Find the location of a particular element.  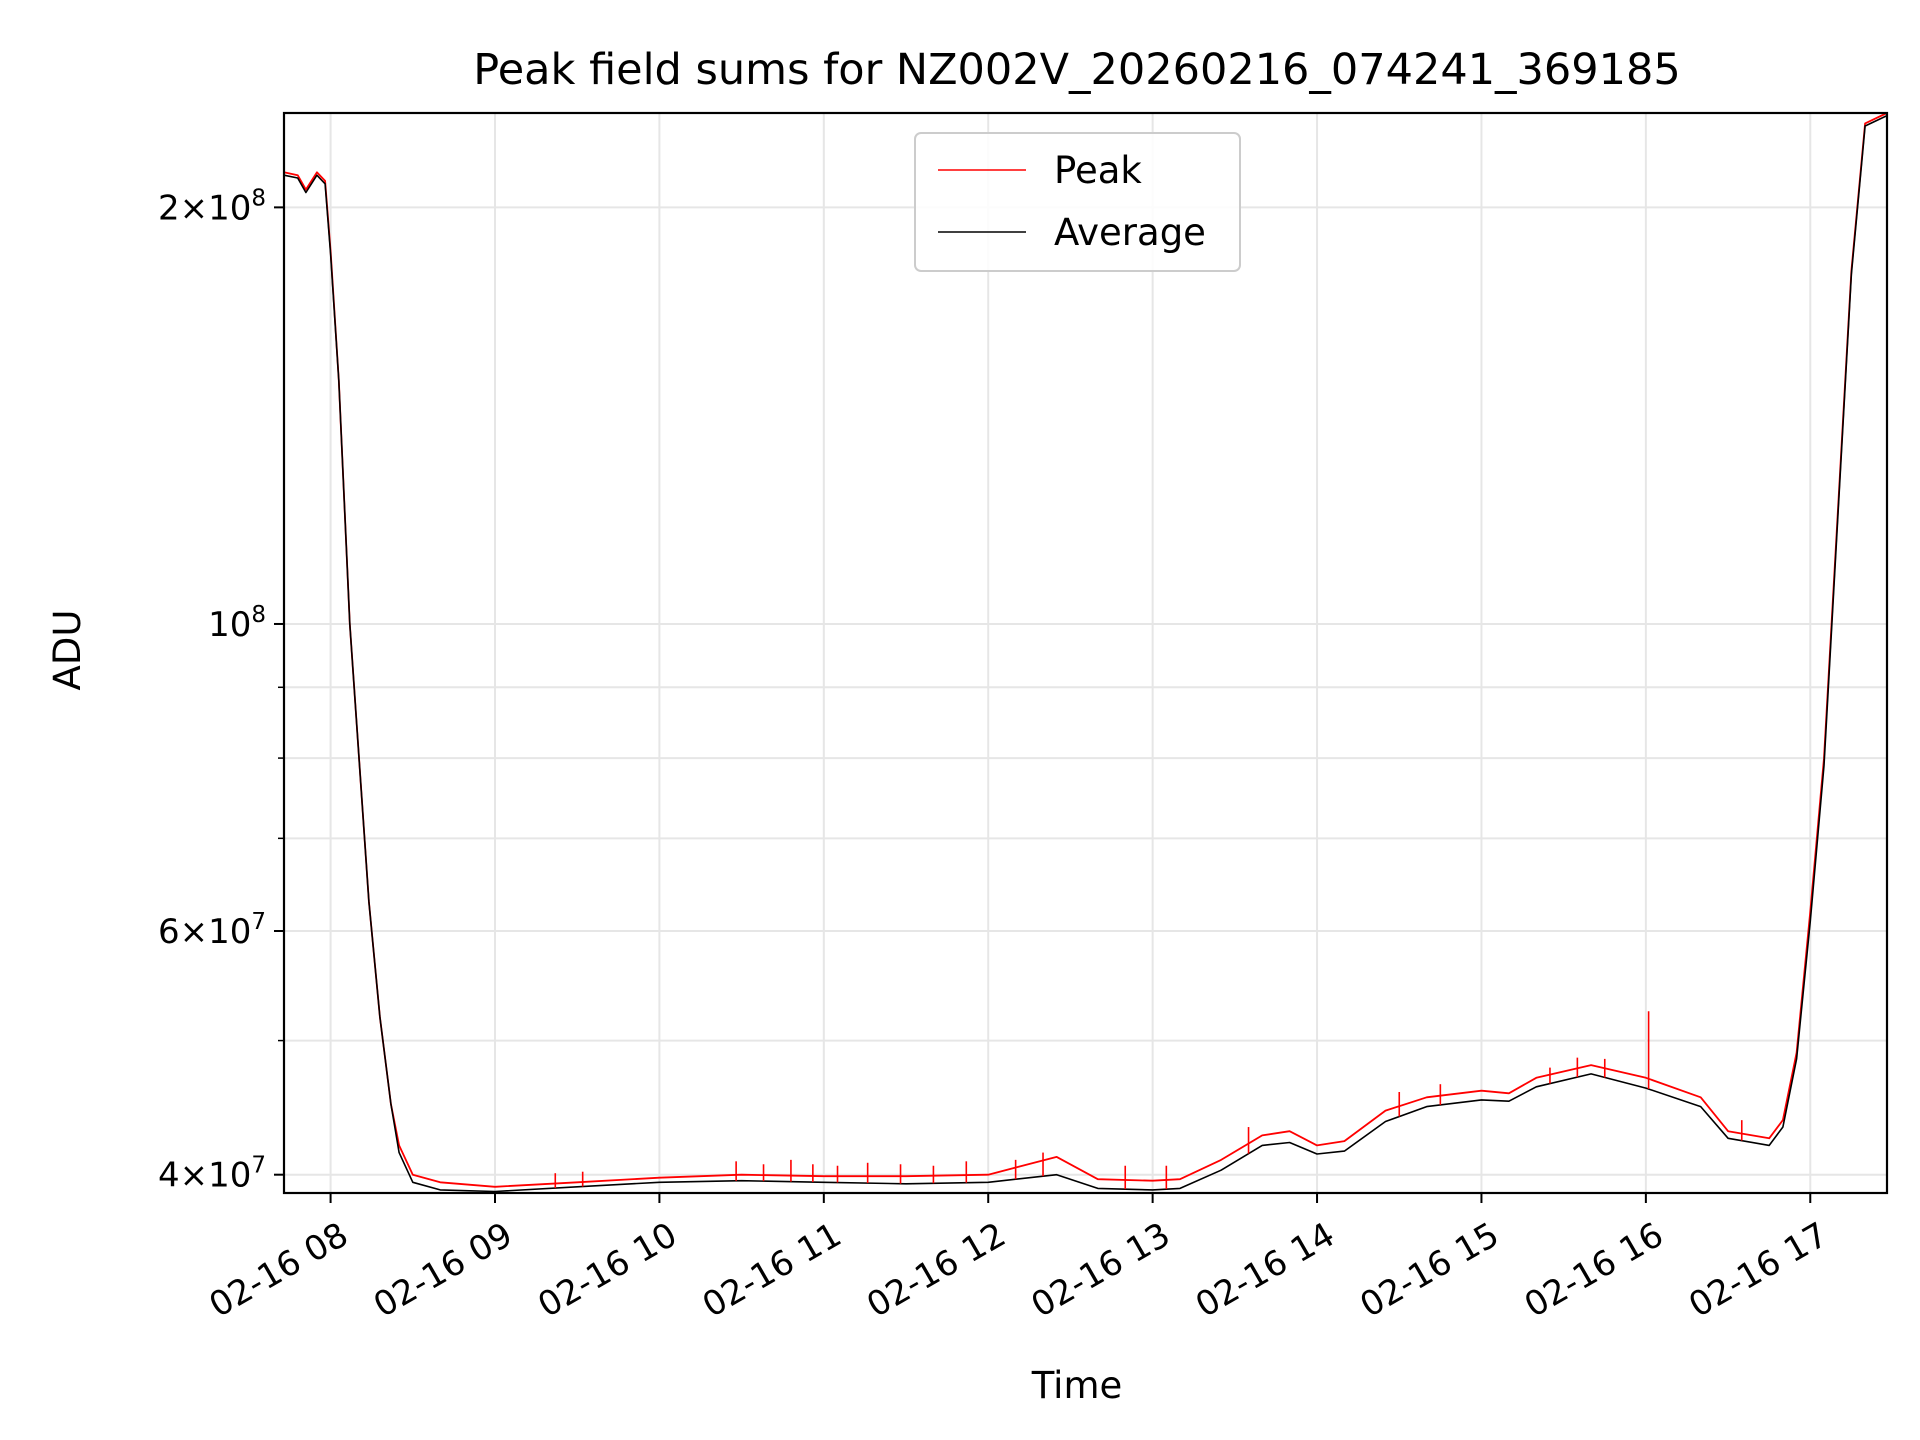

legend-box is located at coordinates (1077, 202).